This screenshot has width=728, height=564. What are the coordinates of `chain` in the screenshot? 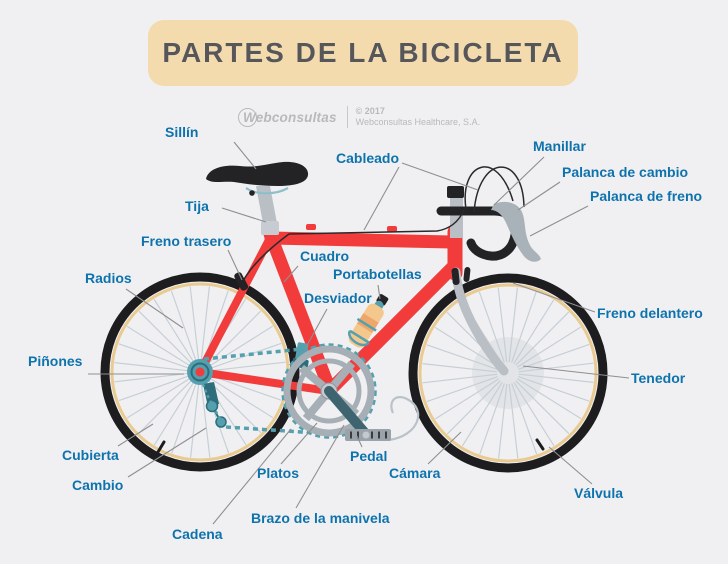 It's located at (329, 391).